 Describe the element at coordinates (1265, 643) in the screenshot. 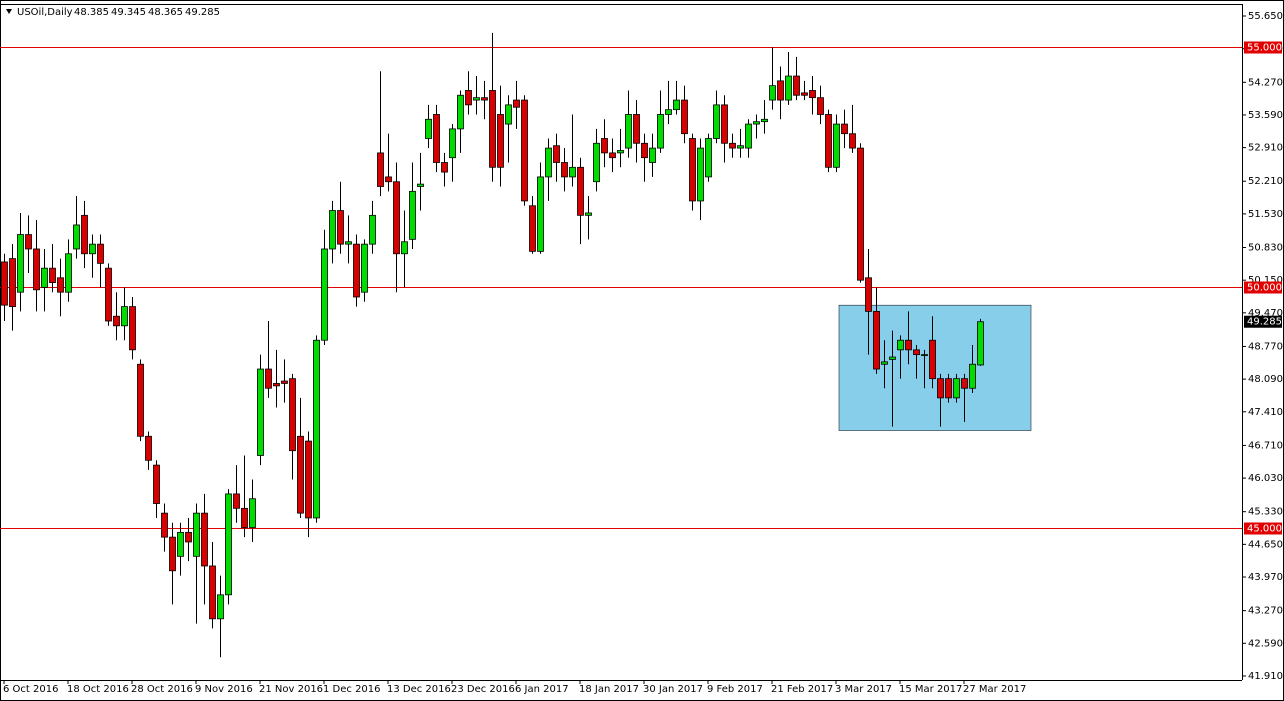

I see `y-tick-label: 42.590` at that location.